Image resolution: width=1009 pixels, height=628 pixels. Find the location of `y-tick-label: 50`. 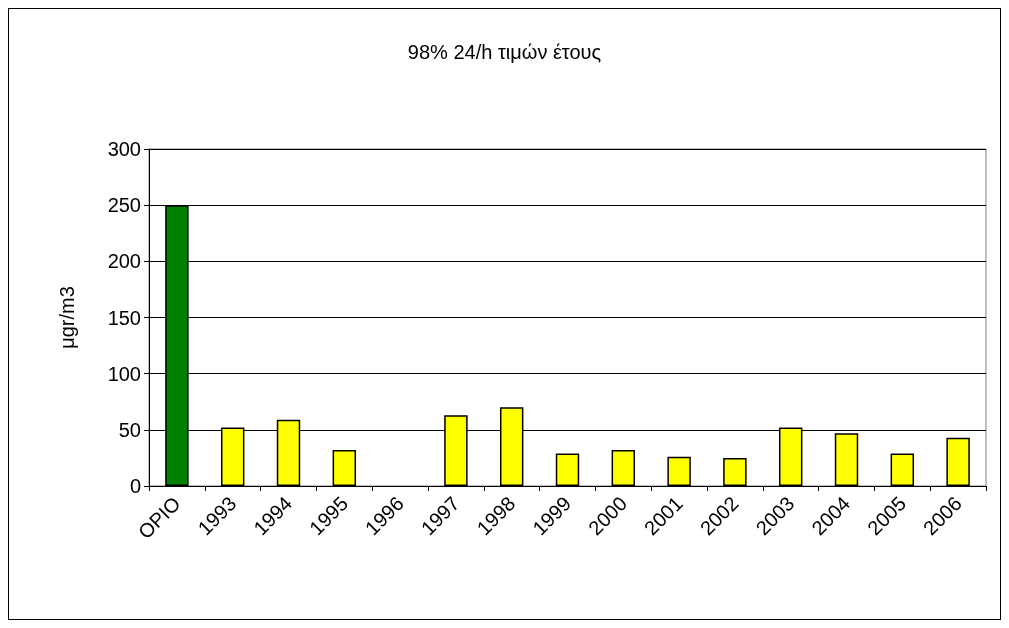

y-tick-label: 50 is located at coordinates (129, 429).